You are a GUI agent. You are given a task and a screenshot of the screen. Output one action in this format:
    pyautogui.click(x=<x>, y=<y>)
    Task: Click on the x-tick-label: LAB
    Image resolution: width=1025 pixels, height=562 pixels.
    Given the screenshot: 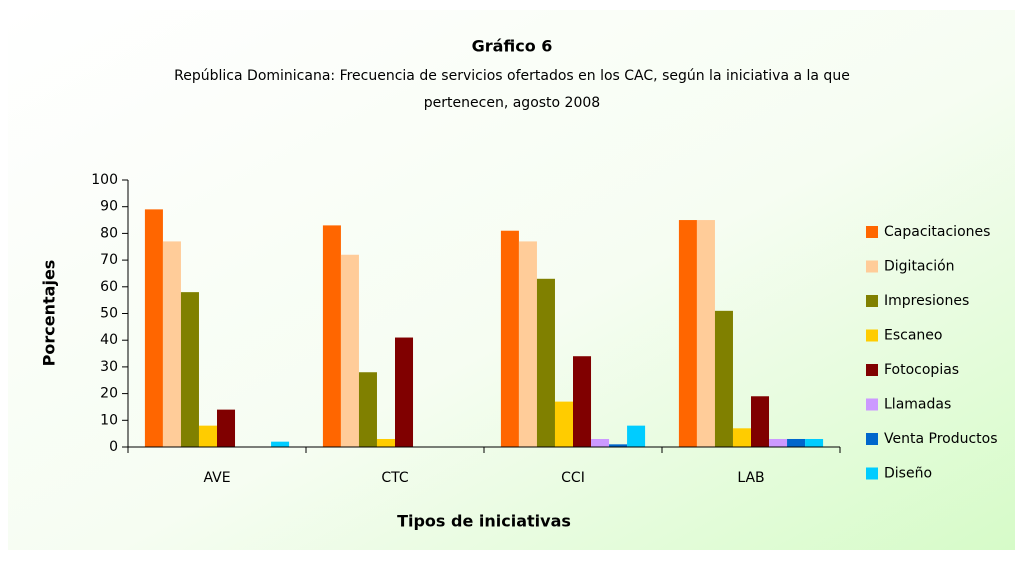 What is the action you would take?
    pyautogui.click(x=750, y=478)
    